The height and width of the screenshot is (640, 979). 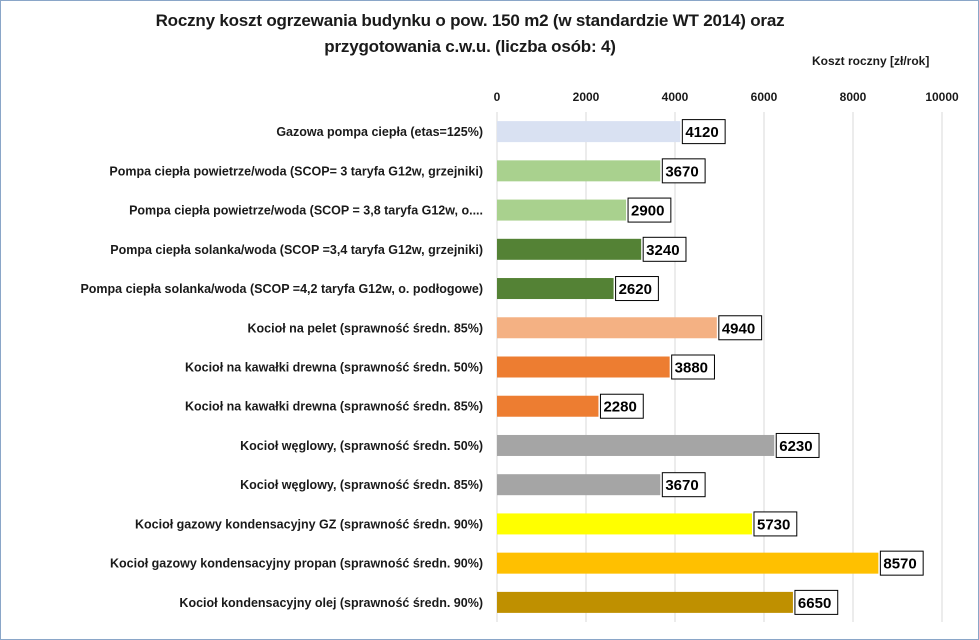 I want to click on data-label: 2280, so click(x=619, y=407).